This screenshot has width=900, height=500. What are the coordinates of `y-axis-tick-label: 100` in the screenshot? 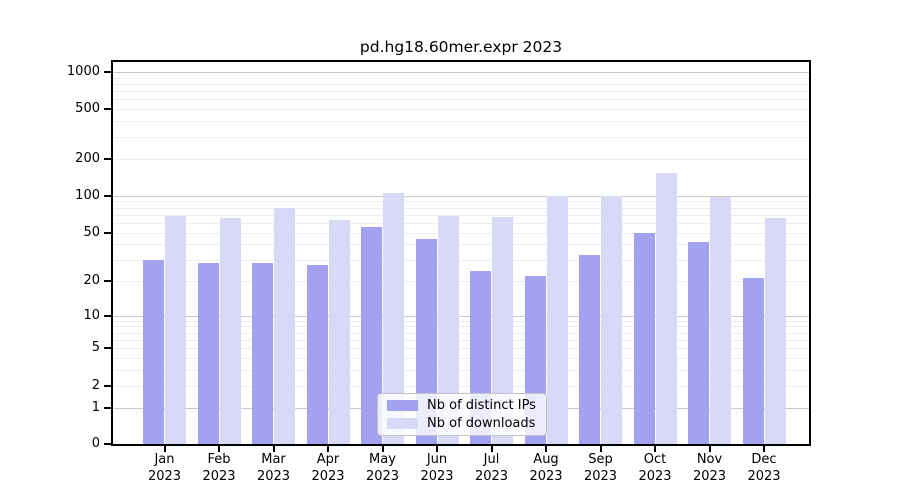 It's located at (87, 195).